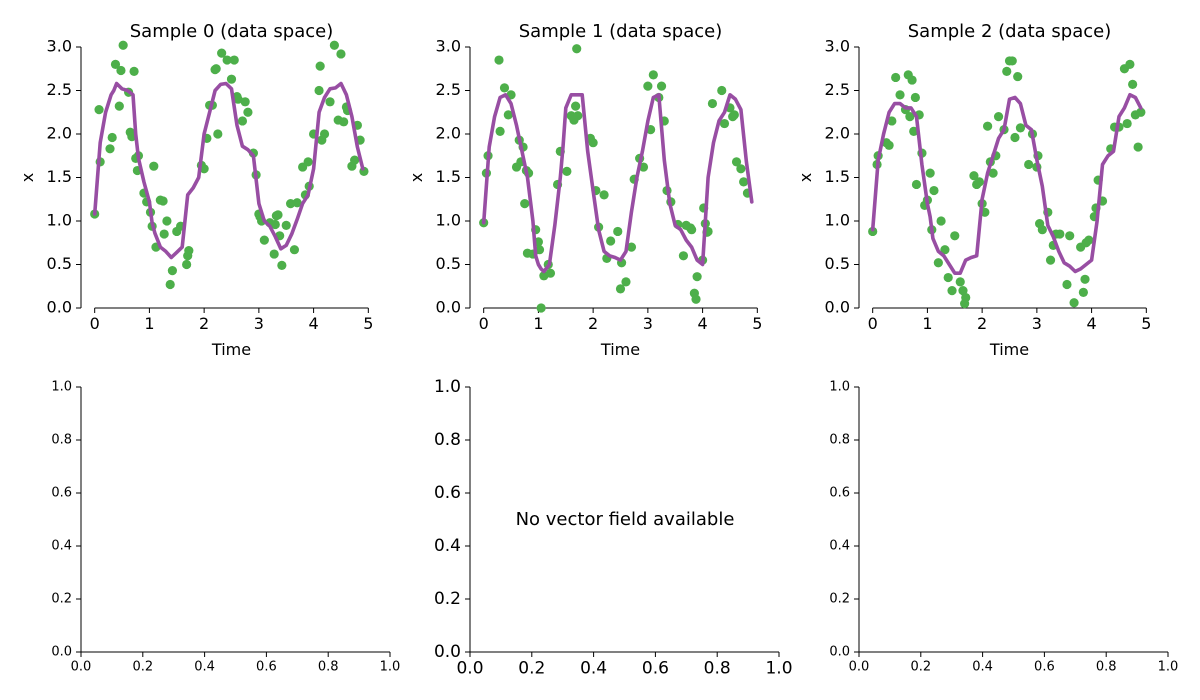  I want to click on panel-vector-field-2: 0.0 0.2 0.4 0.6 0.8 1.0 0.0 0.2 0.4 0.6 0.8 1.0, so click(1003, 527).